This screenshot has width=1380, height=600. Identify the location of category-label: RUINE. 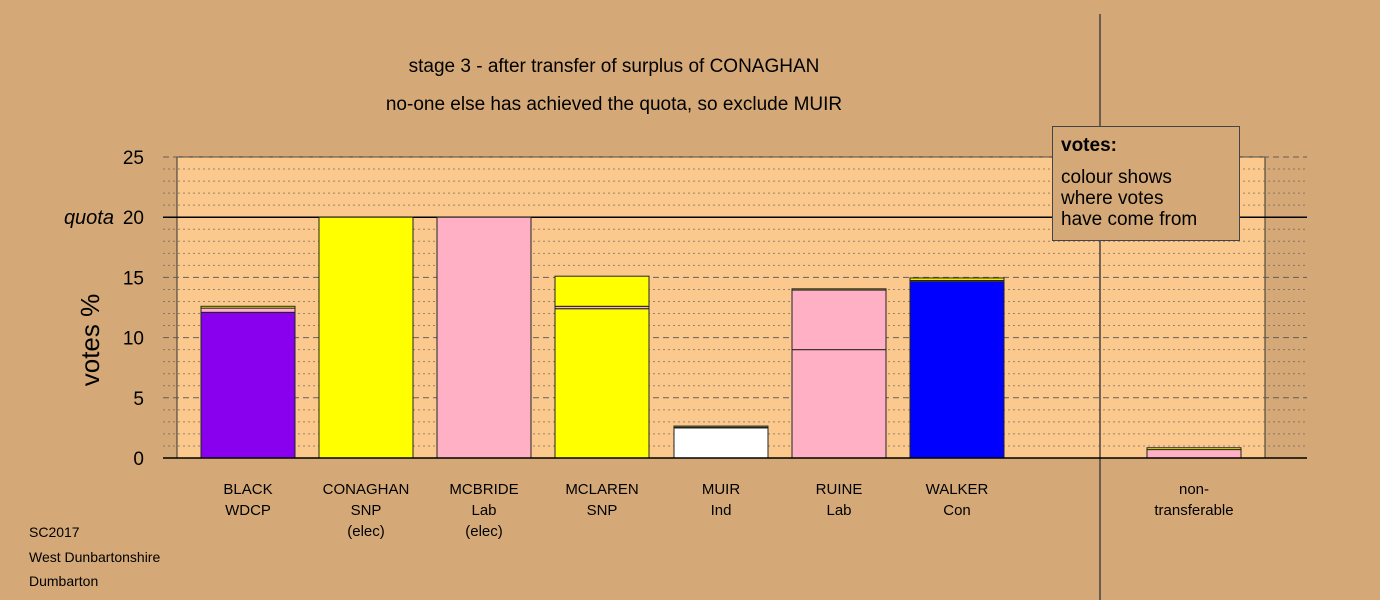
(839, 489).